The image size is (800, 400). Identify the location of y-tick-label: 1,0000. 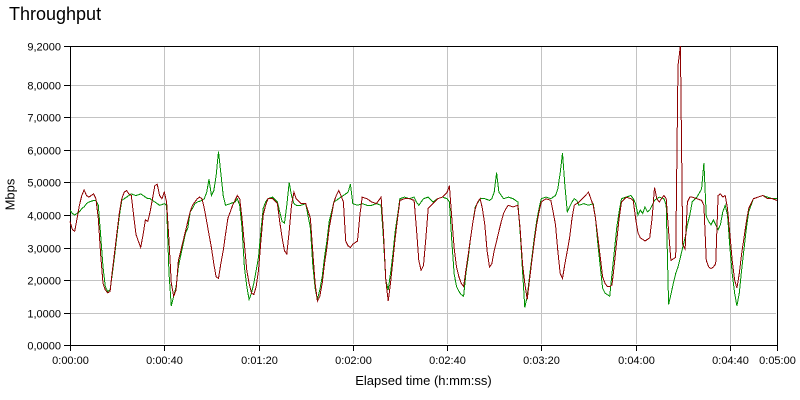
(44, 315).